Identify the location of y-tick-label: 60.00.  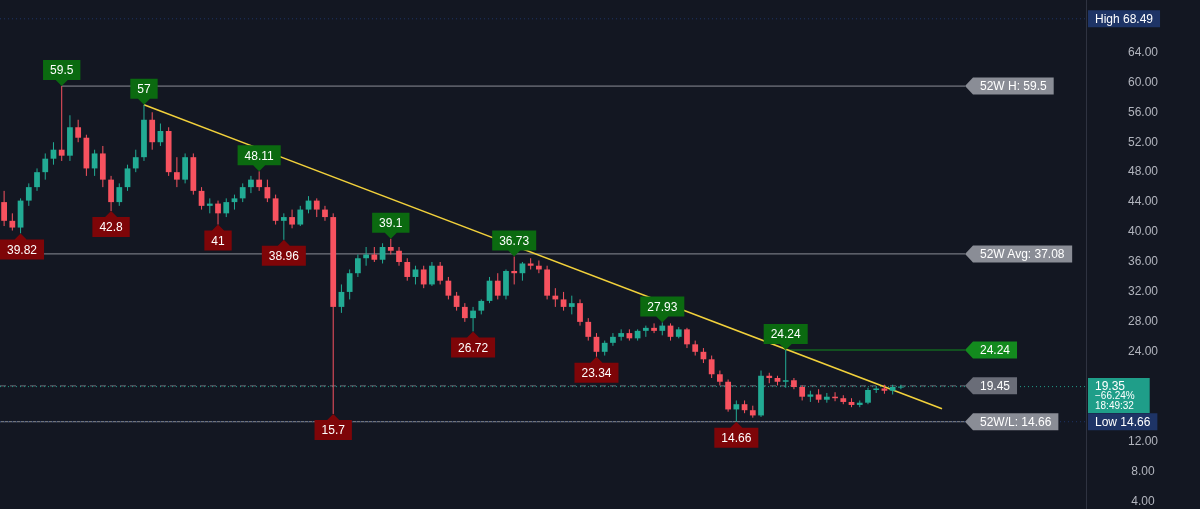
(1143, 81).